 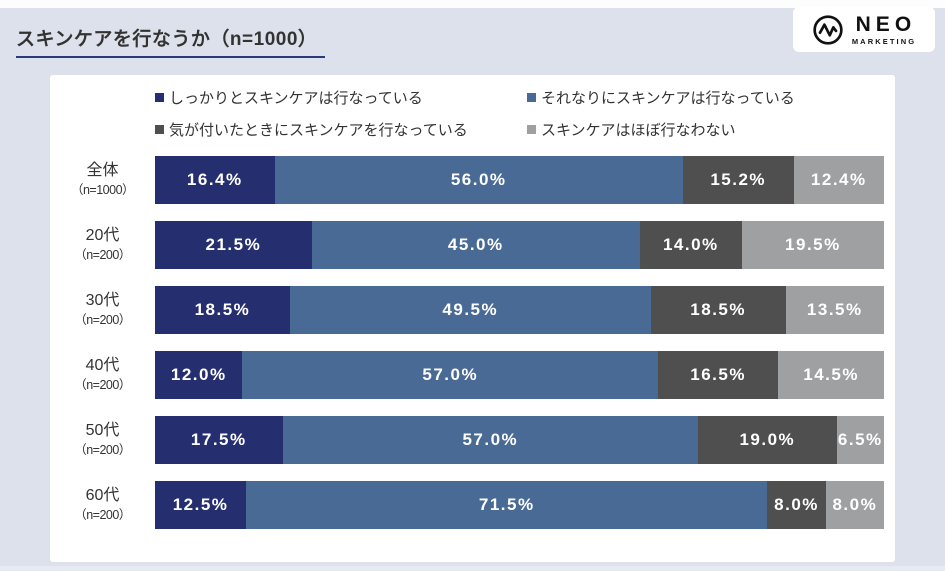 What do you see at coordinates (102, 170) in the screenshot?
I see `category-name: 全体` at bounding box center [102, 170].